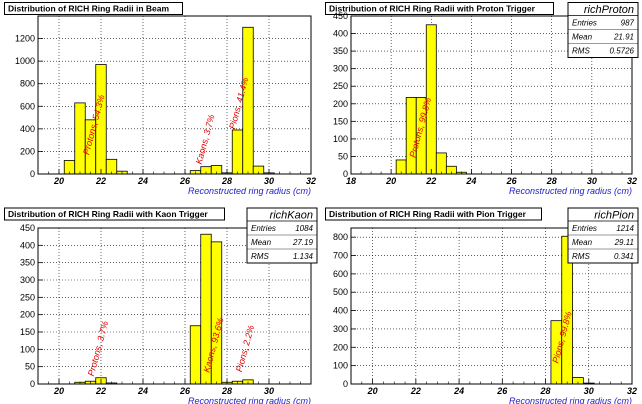 Image resolution: width=642 pixels, height=404 pixels. What do you see at coordinates (25, 39) in the screenshot?
I see `y-tick-label: 1200` at bounding box center [25, 39].